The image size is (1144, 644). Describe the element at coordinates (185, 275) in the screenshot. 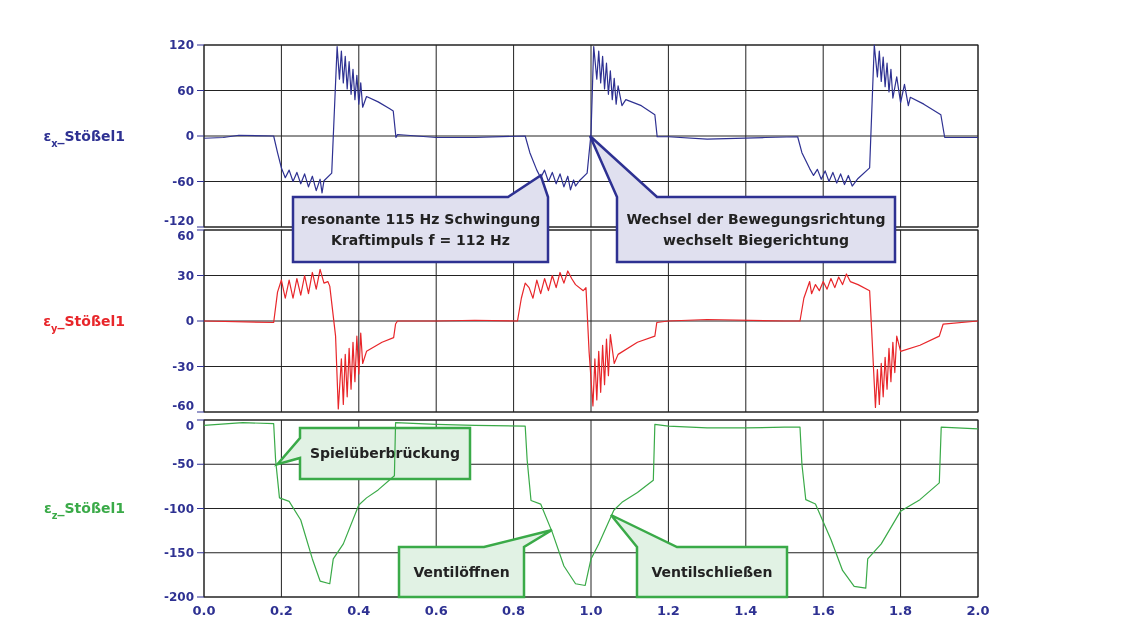

I see `y-tick-label: 30` at that location.